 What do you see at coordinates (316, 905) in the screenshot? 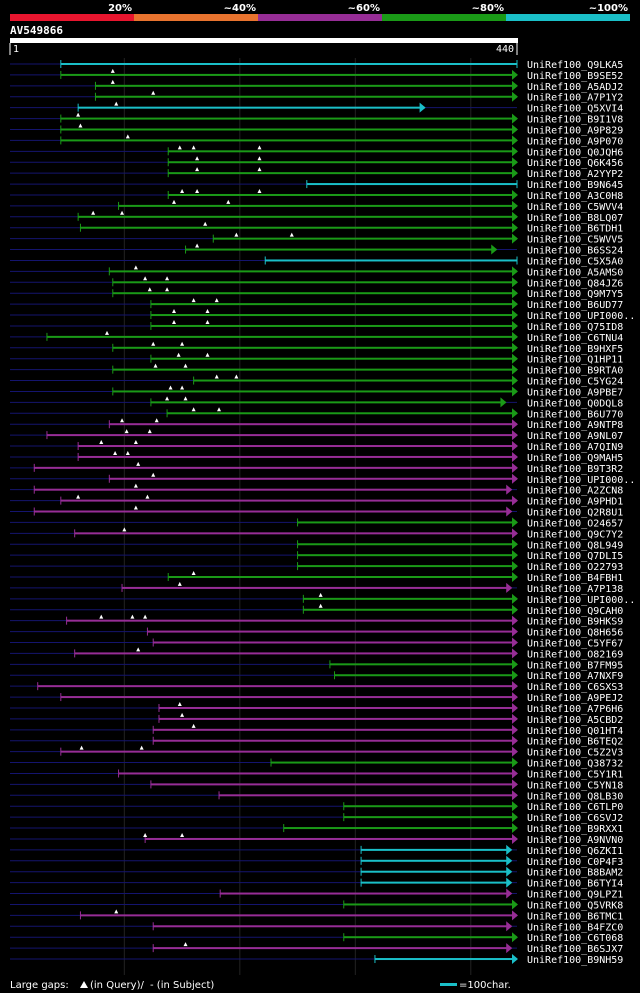
I see `hit-row: UniRef100_Q5VRK8` at bounding box center [316, 905].